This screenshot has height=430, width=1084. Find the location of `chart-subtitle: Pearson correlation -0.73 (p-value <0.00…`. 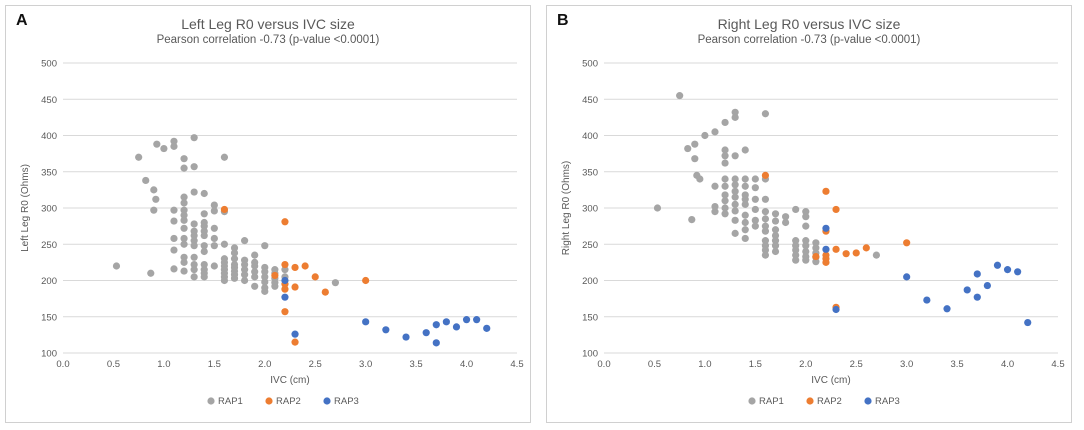

chart-subtitle: Pearson correlation -0.73 (p-value <0.00… is located at coordinates (268, 40).